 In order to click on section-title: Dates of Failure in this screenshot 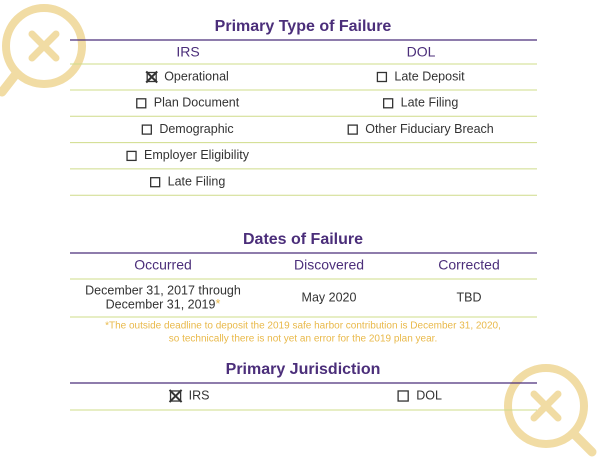, I will do `click(303, 239)`.